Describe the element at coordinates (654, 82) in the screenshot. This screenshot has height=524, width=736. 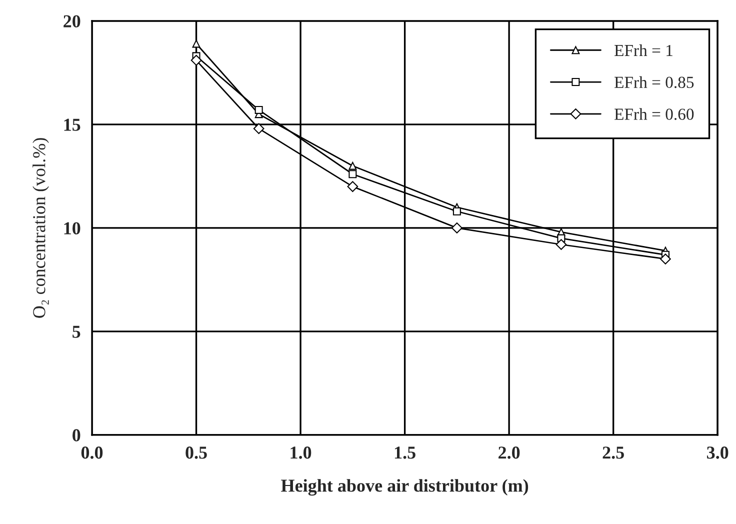
I see `legend-label: EFrh = 0.85` at that location.